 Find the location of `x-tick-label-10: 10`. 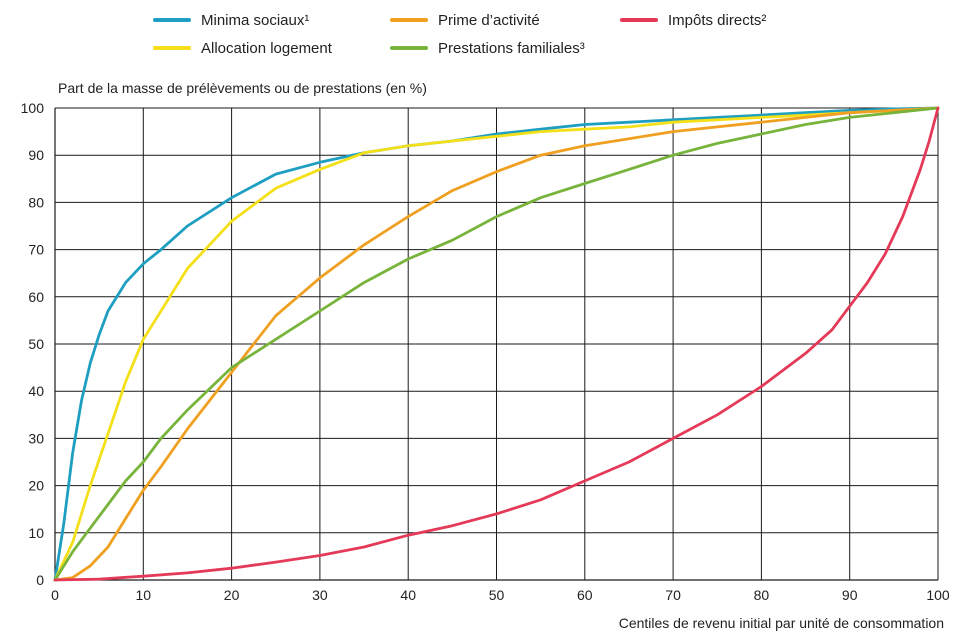

x-tick-label-10: 10 is located at coordinates (144, 595).